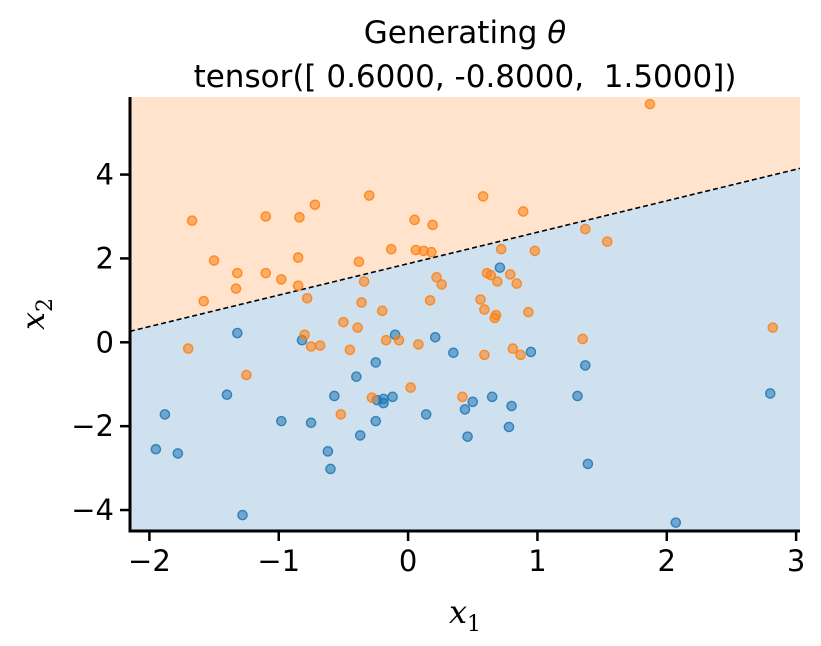 The height and width of the screenshot is (646, 821). What do you see at coordinates (537, 561) in the screenshot?
I see `x-tick-label: 1` at bounding box center [537, 561].